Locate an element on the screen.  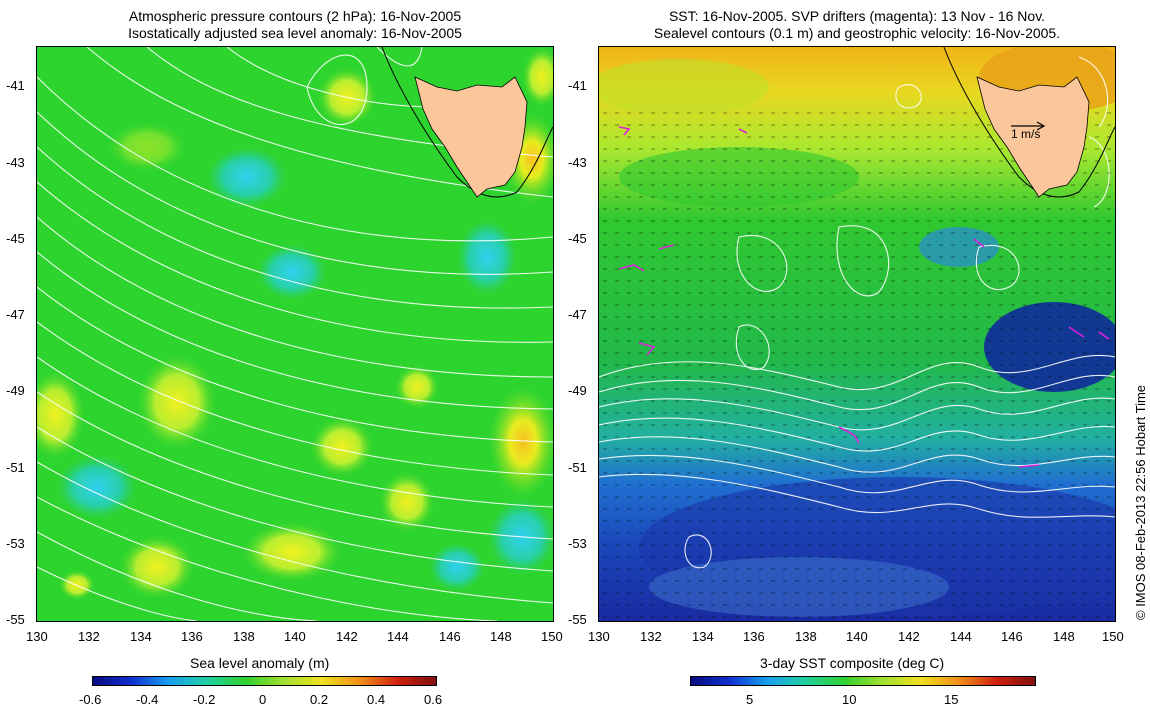
left-lon-tick: 146 is located at coordinates (450, 636).